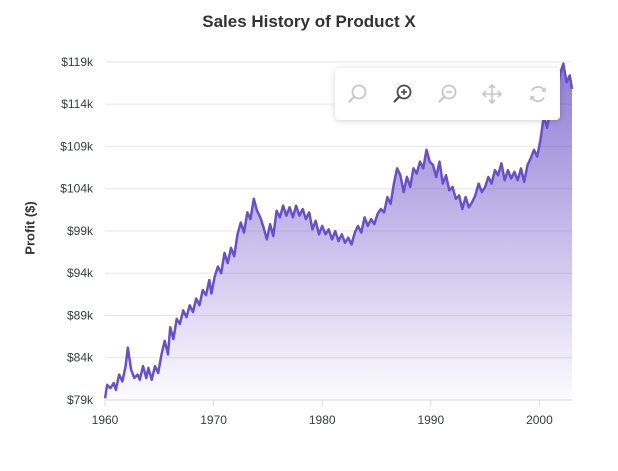 This screenshot has width=618, height=471. What do you see at coordinates (80, 400) in the screenshot?
I see `y-tick-label: $79k` at bounding box center [80, 400].